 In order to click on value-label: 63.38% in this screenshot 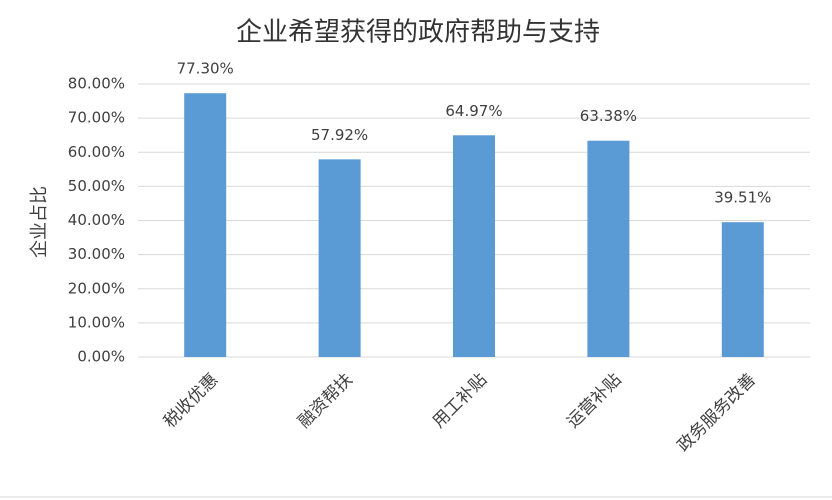, I will do `click(608, 116)`.